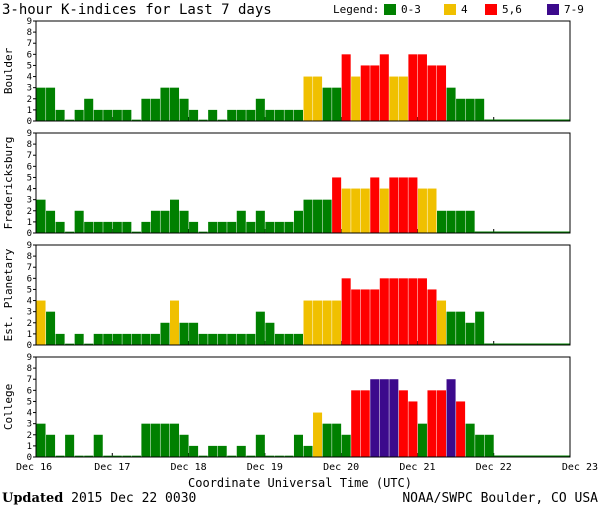  I want to click on baseline-fill, so click(527, 344).